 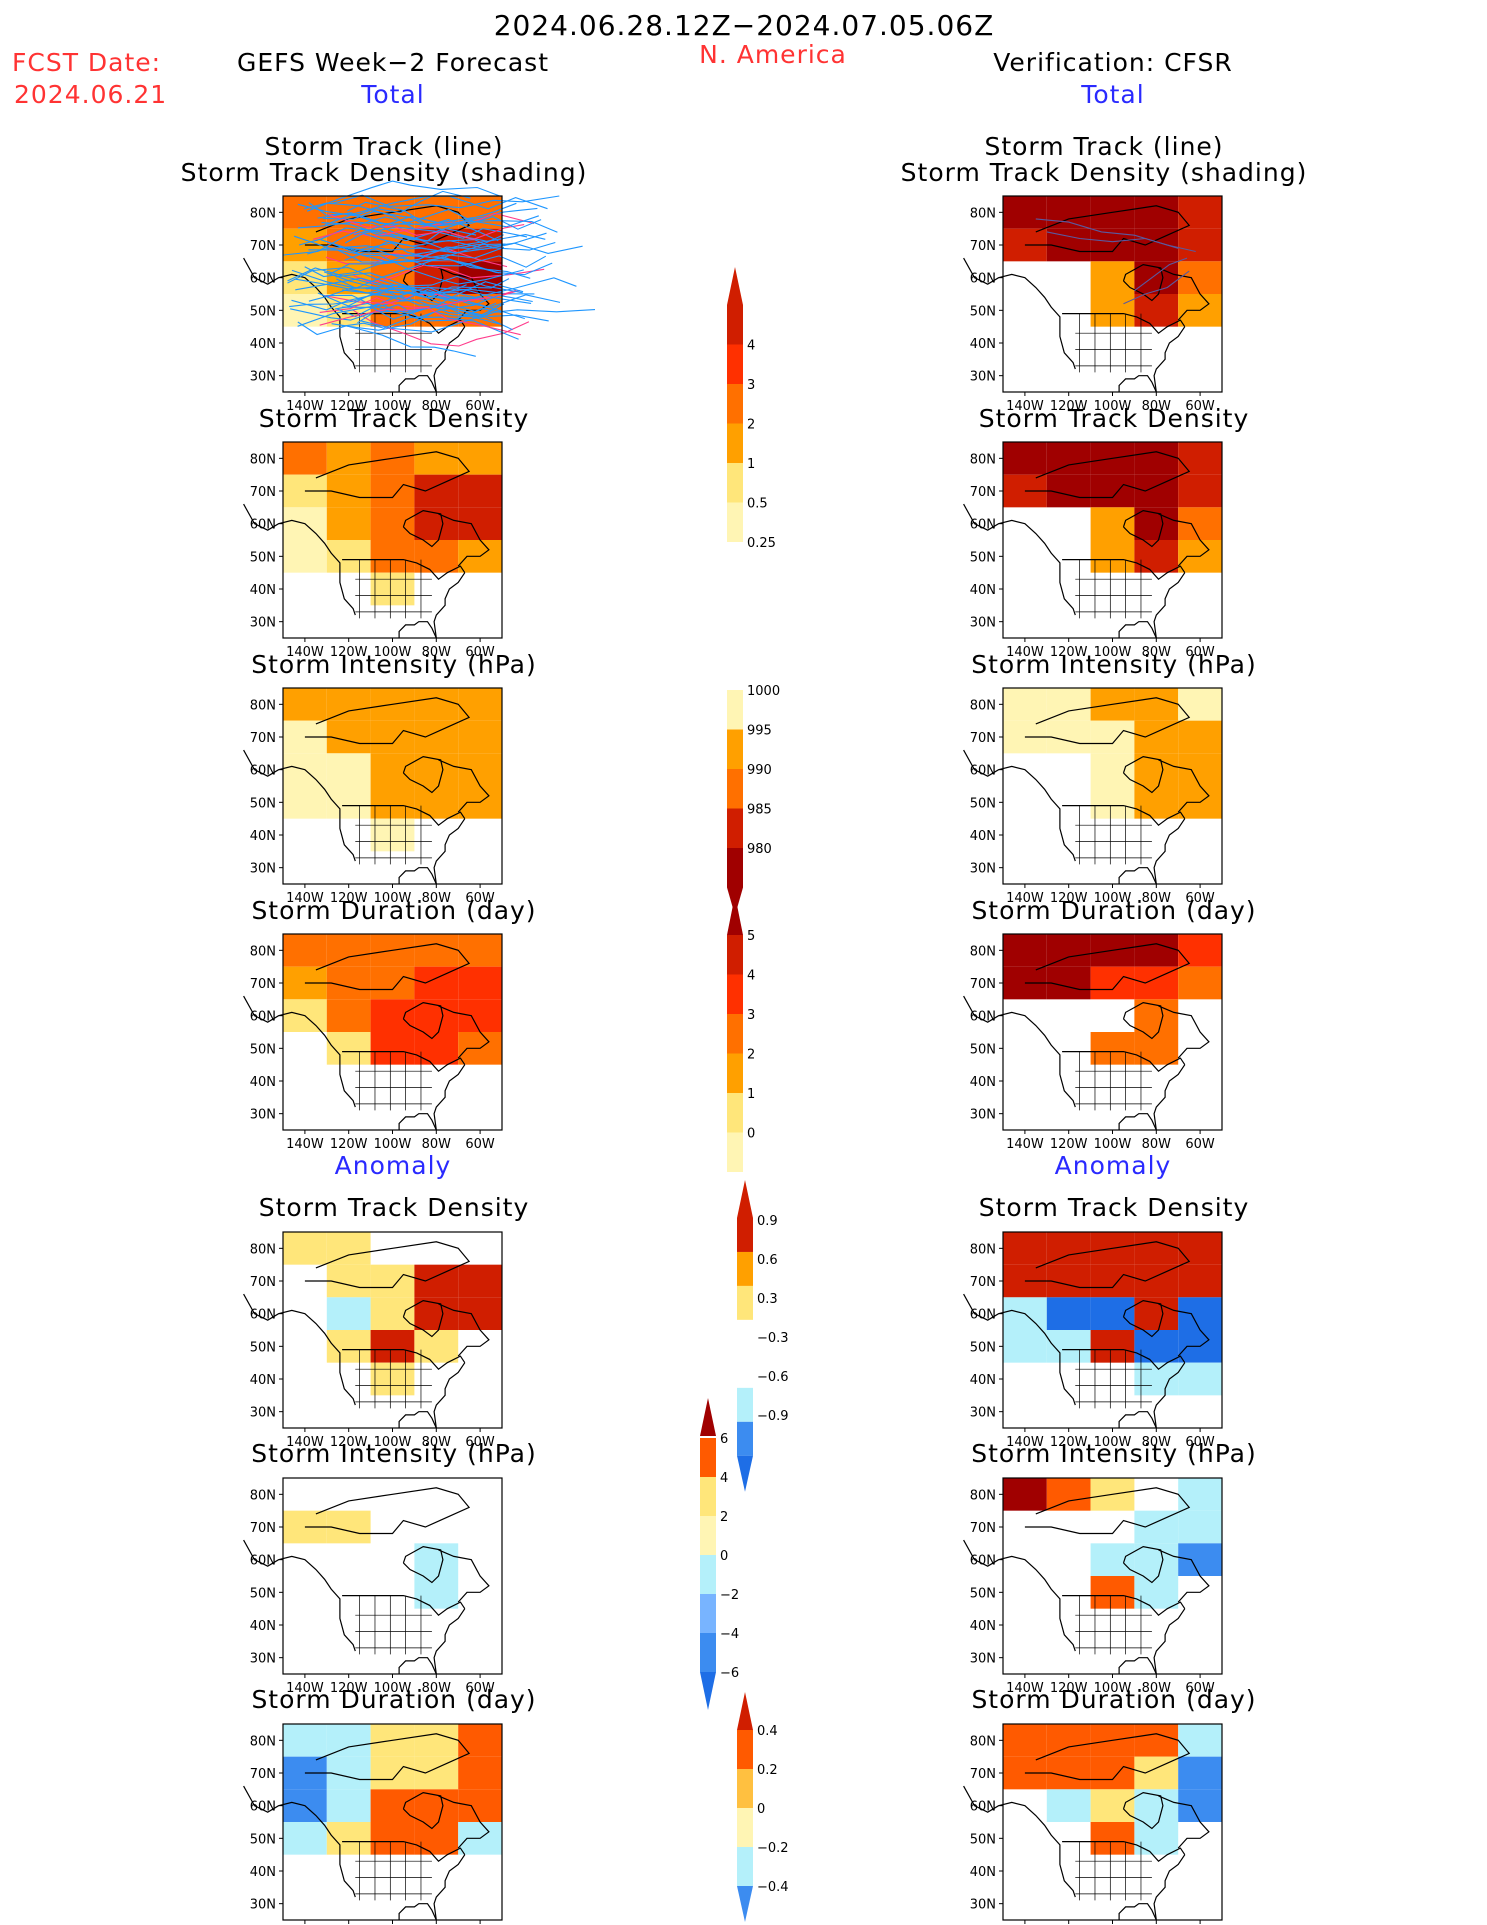 What do you see at coordinates (1113, 94) in the screenshot?
I see `right-total-label: Total` at bounding box center [1113, 94].